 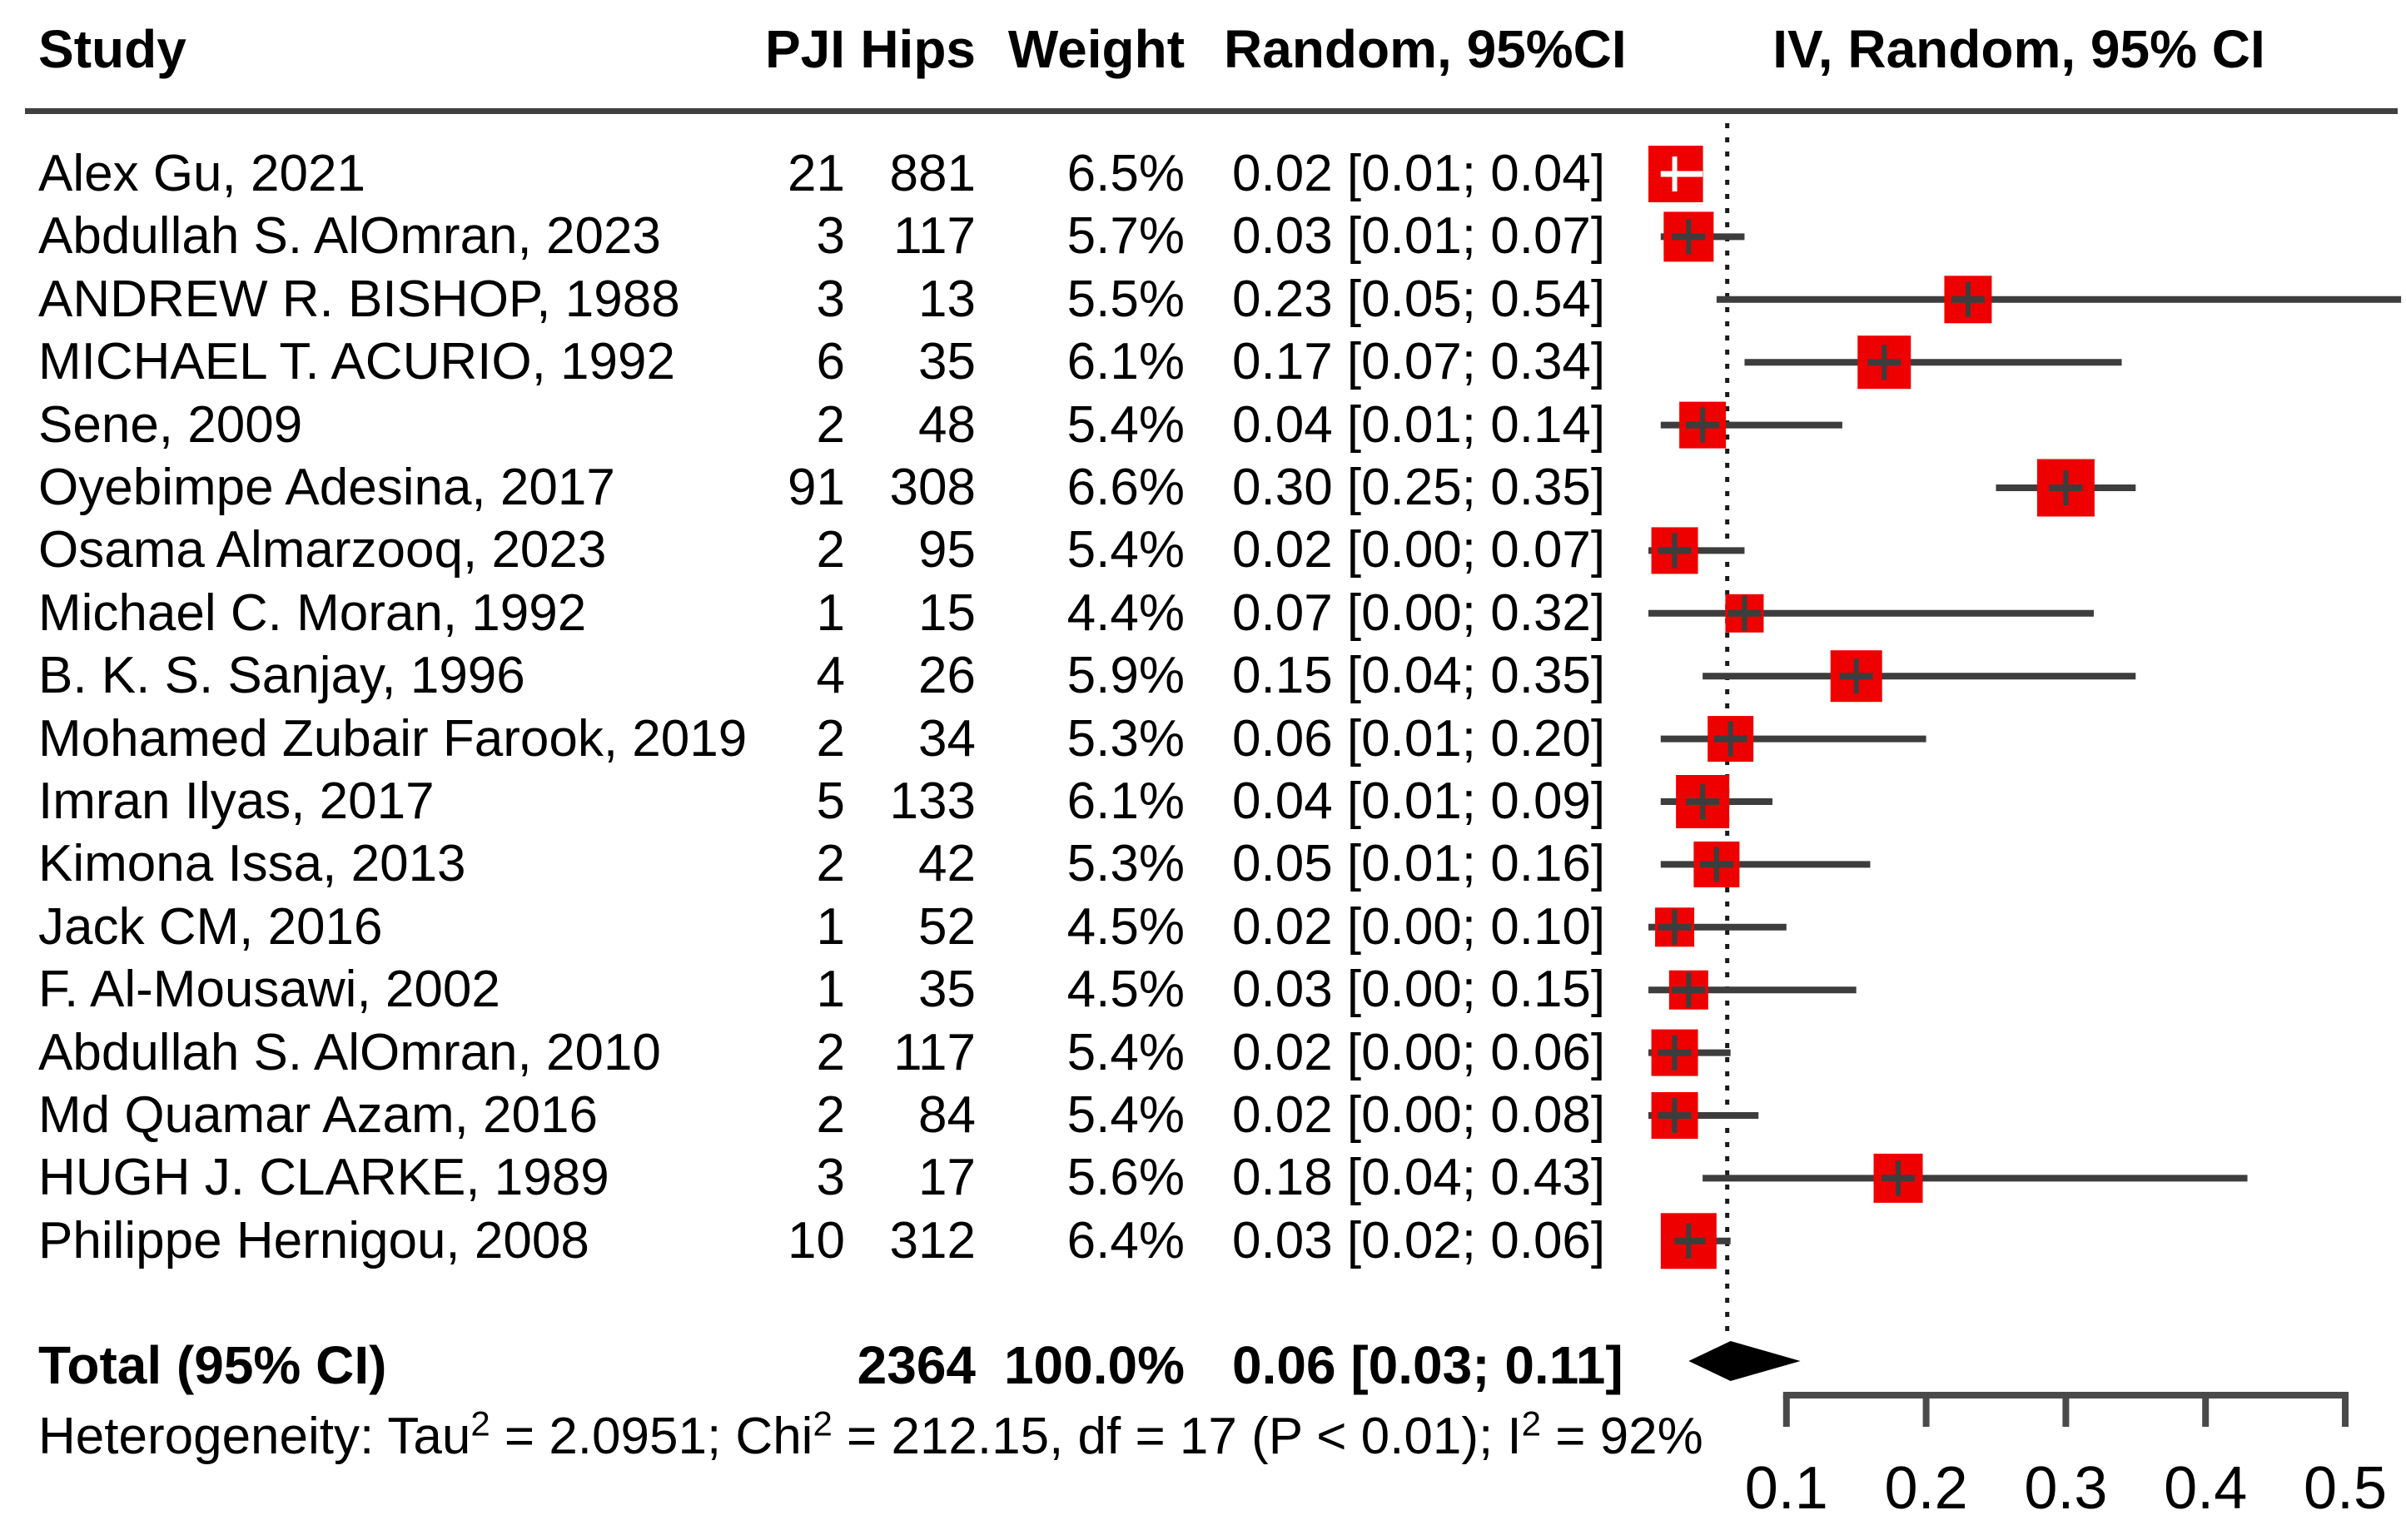 I want to click on ci-text: 0.07 [0.00; 0.32], so click(x=1419, y=613).